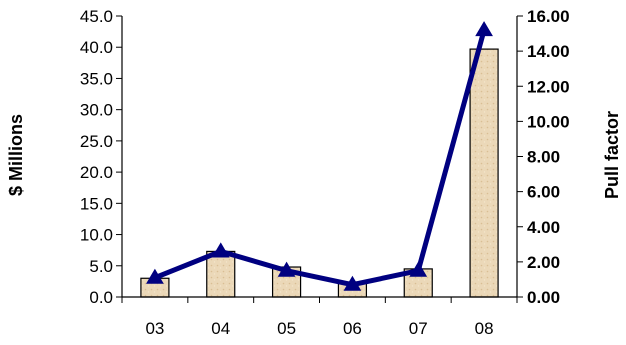 Image resolution: width=626 pixels, height=345 pixels. What do you see at coordinates (101, 266) in the screenshot?
I see `left-tick-label: 5.0` at bounding box center [101, 266].